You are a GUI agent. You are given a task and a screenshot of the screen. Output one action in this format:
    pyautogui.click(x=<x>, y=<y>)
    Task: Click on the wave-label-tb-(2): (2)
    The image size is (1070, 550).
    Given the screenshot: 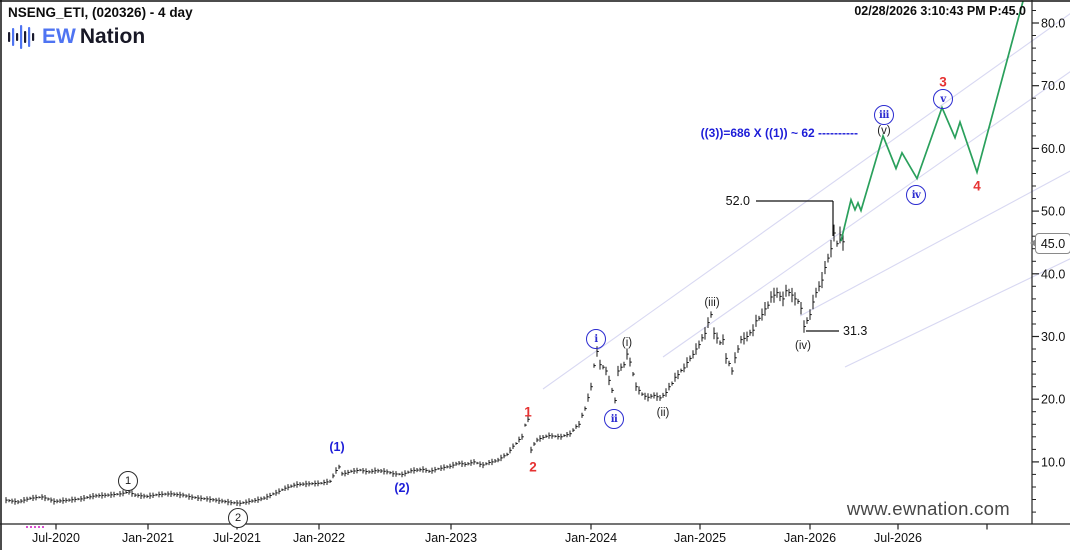 What is the action you would take?
    pyautogui.click(x=402, y=488)
    